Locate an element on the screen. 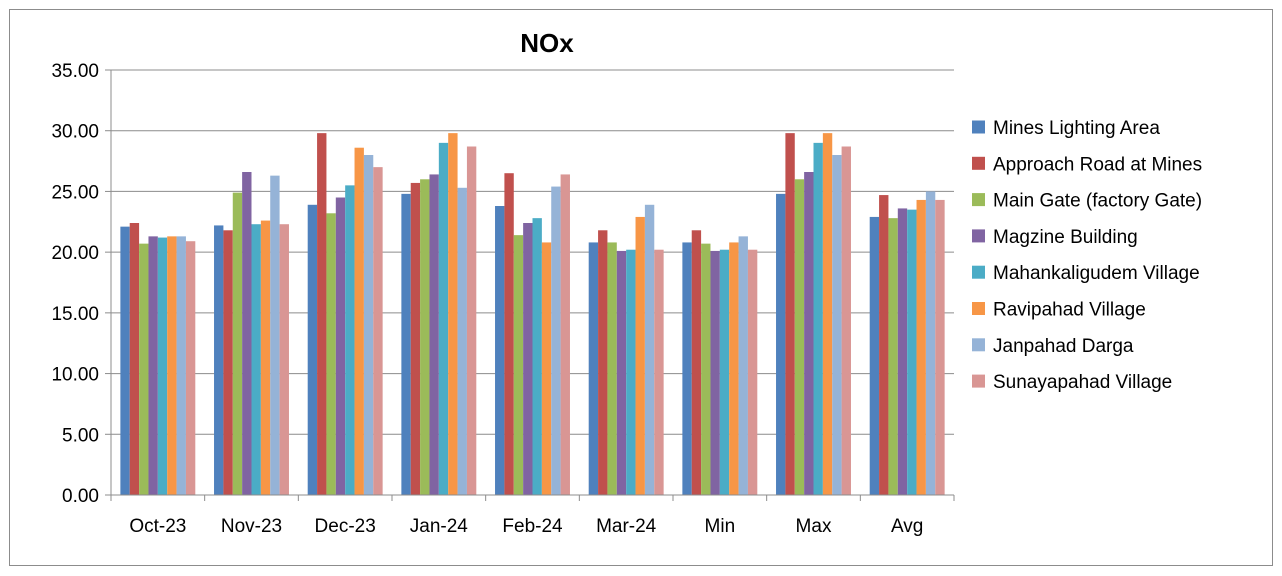  y-tick-label: 5.00 is located at coordinates (80, 435).